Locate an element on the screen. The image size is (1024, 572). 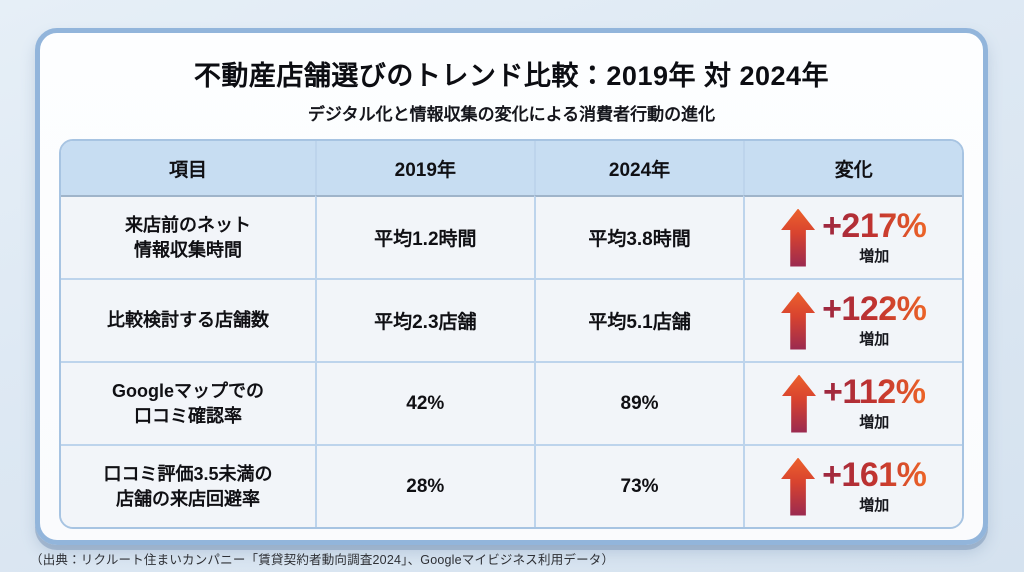
cell-2019-value: 平均2.3店舗 is located at coordinates (424, 319).